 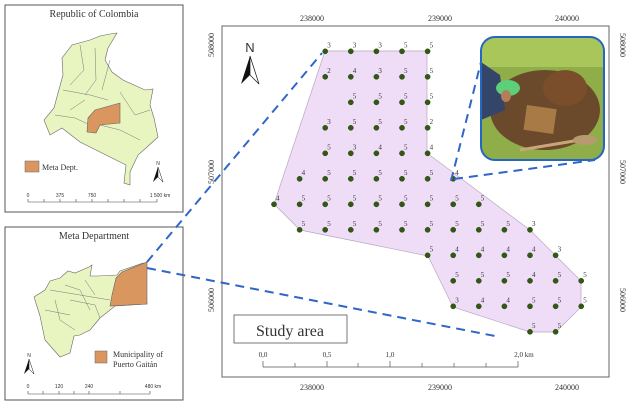 What do you see at coordinates (432, 122) in the screenshot?
I see `sample-point-value: 2` at bounding box center [432, 122].